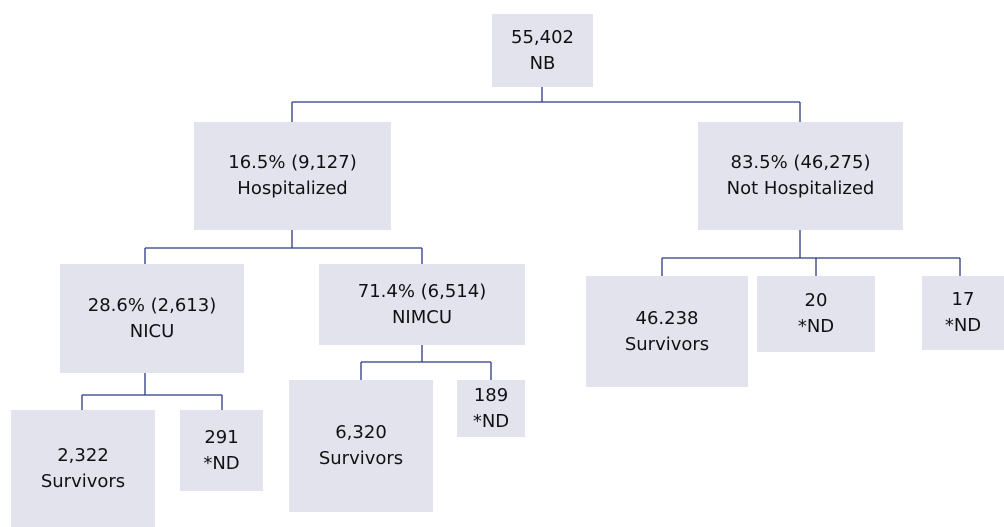  I want to click on node: 2,322 Survivors, so click(83, 468).